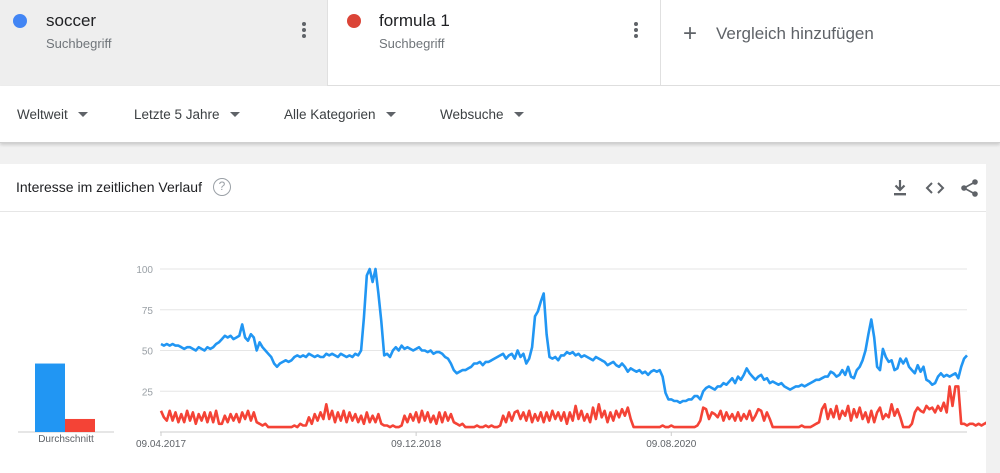 This screenshot has height=473, width=1000. Describe the element at coordinates (42, 114) in the screenshot. I see `region-label: Weltweit` at that location.